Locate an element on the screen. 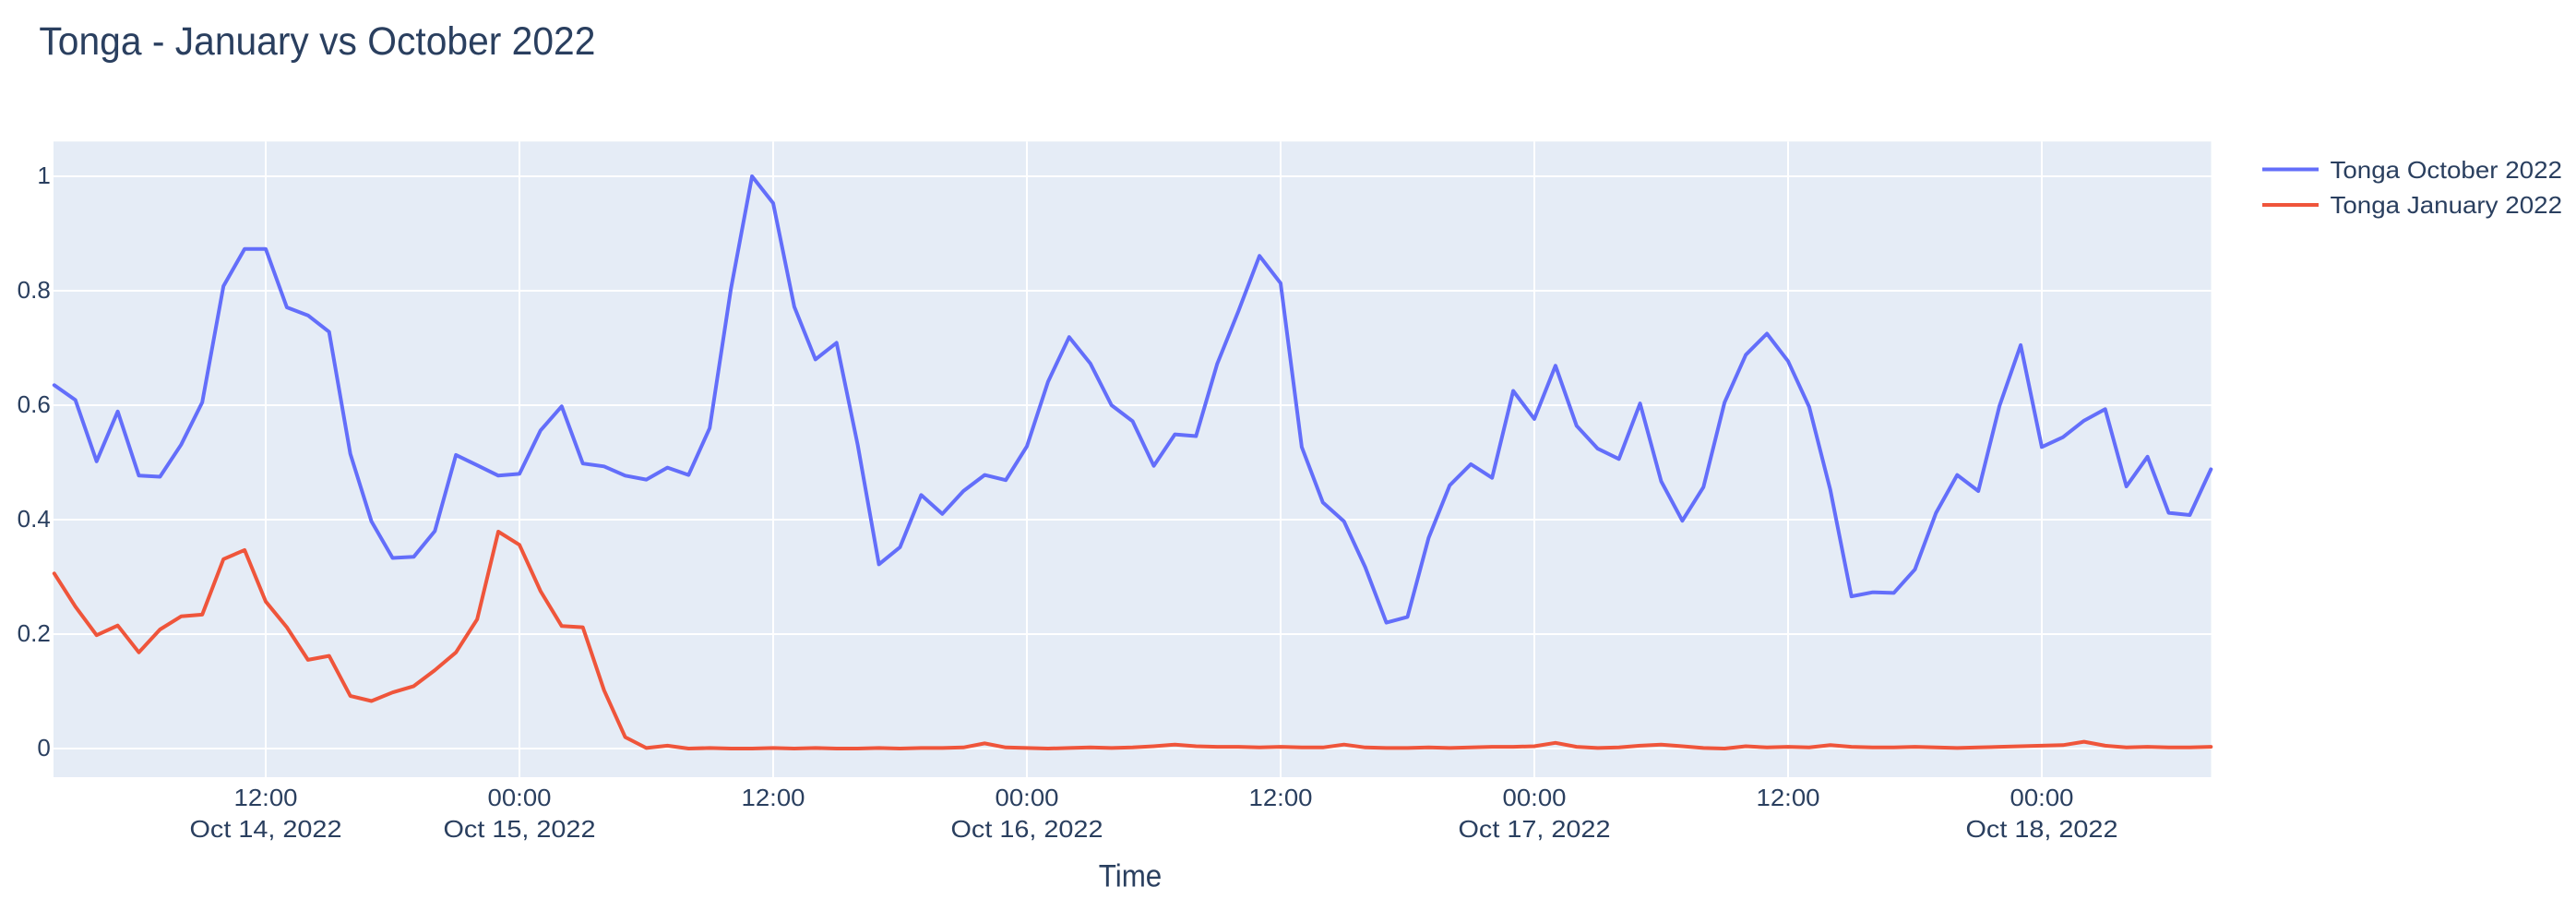 The width and height of the screenshot is (2576, 899). svg-text: 0.6 is located at coordinates (35, 404).